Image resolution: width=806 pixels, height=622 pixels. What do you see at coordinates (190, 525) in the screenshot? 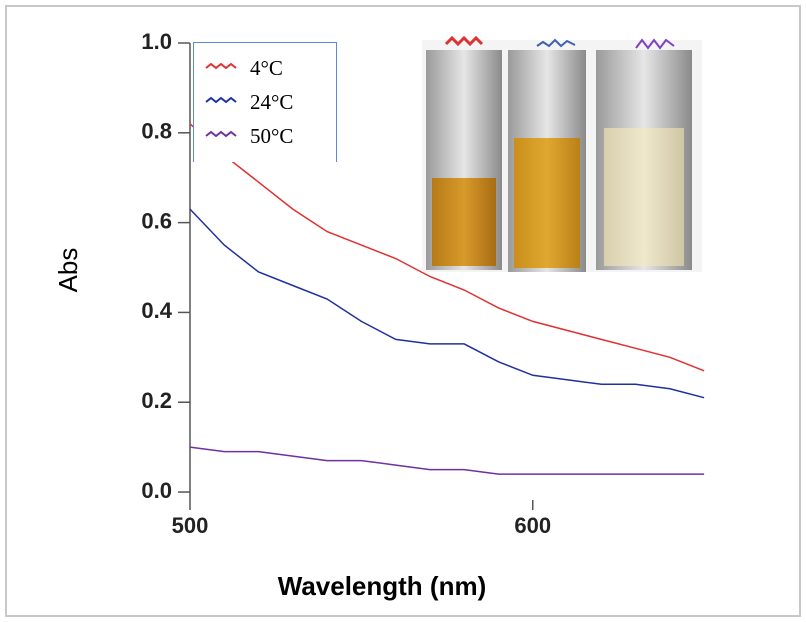
I see `x-tick-label: 500` at bounding box center [190, 525].